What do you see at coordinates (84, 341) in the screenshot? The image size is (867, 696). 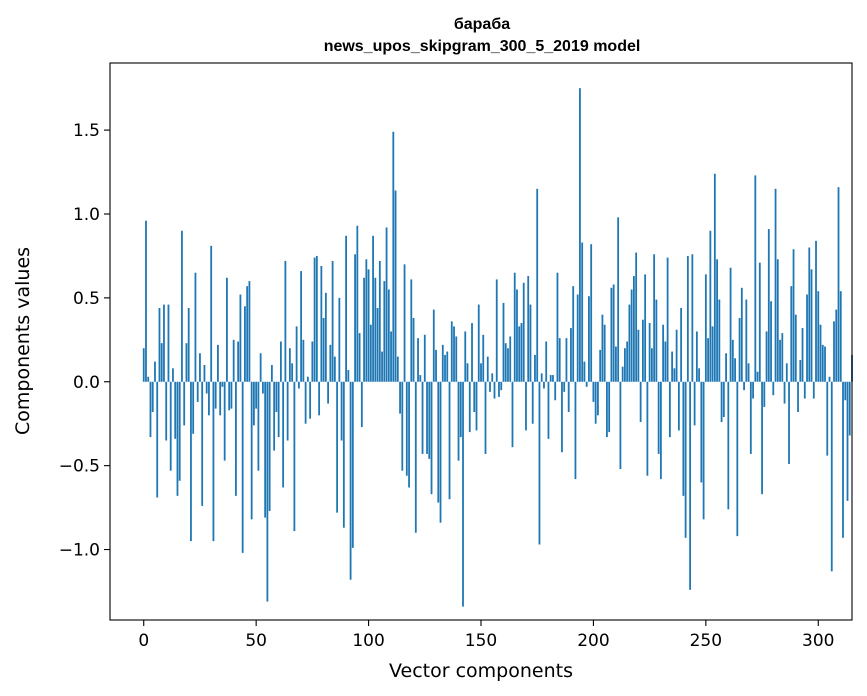 I see `y-axis: −1.0 −0.5 0.0 0.5 1.0 1.5` at bounding box center [84, 341].